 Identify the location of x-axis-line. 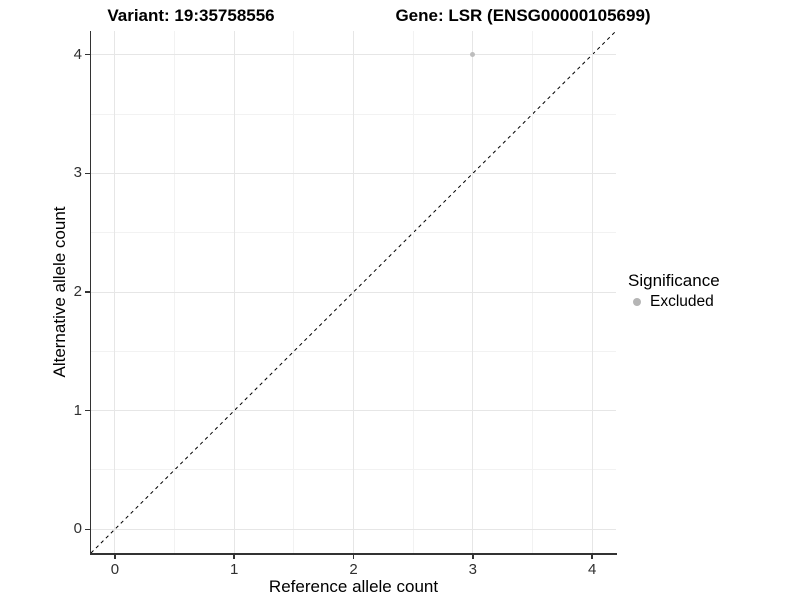
(353, 554).